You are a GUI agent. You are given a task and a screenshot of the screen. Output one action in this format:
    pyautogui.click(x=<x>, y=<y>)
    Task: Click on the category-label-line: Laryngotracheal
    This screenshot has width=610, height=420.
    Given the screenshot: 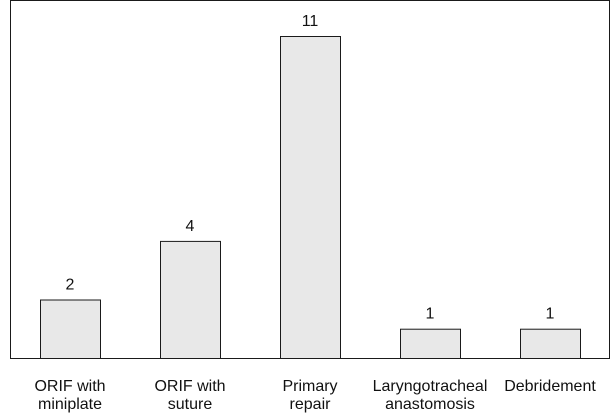 What is the action you would take?
    pyautogui.click(x=430, y=386)
    